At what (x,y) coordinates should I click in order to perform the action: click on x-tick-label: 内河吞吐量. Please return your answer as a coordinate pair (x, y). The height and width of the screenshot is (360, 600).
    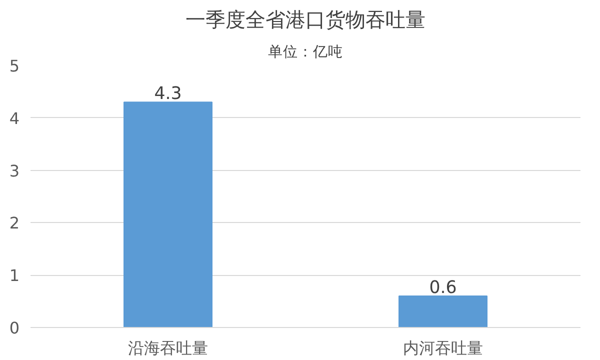
    Looking at the image, I should click on (443, 348).